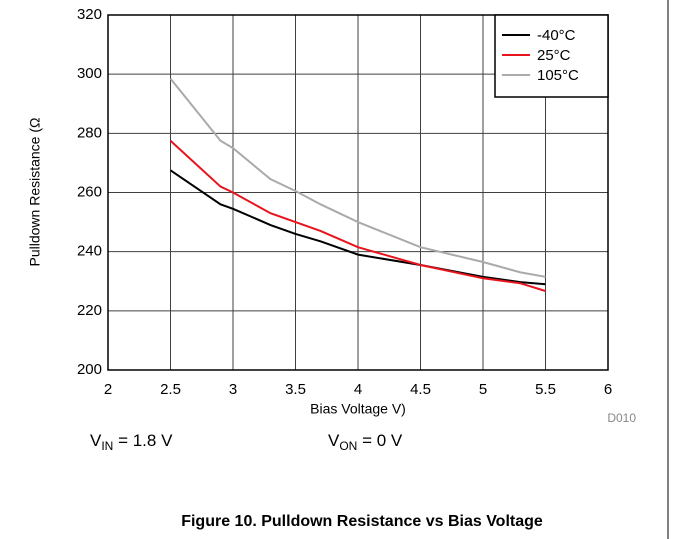  I want to click on y-tick-label: 220, so click(89, 310).